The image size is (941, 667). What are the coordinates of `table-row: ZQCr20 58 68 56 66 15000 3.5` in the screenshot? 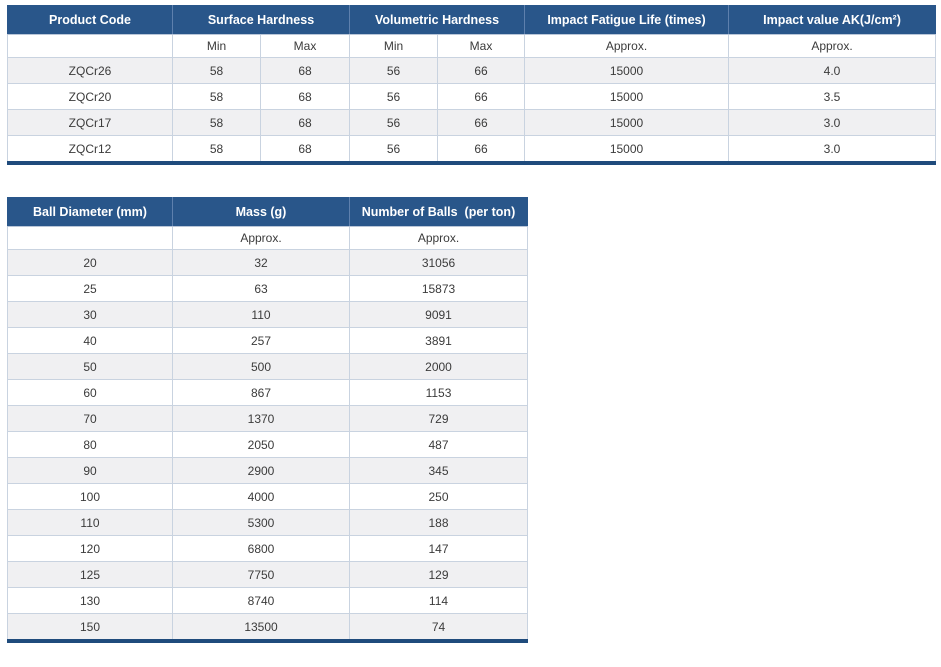 It's located at (471, 96).